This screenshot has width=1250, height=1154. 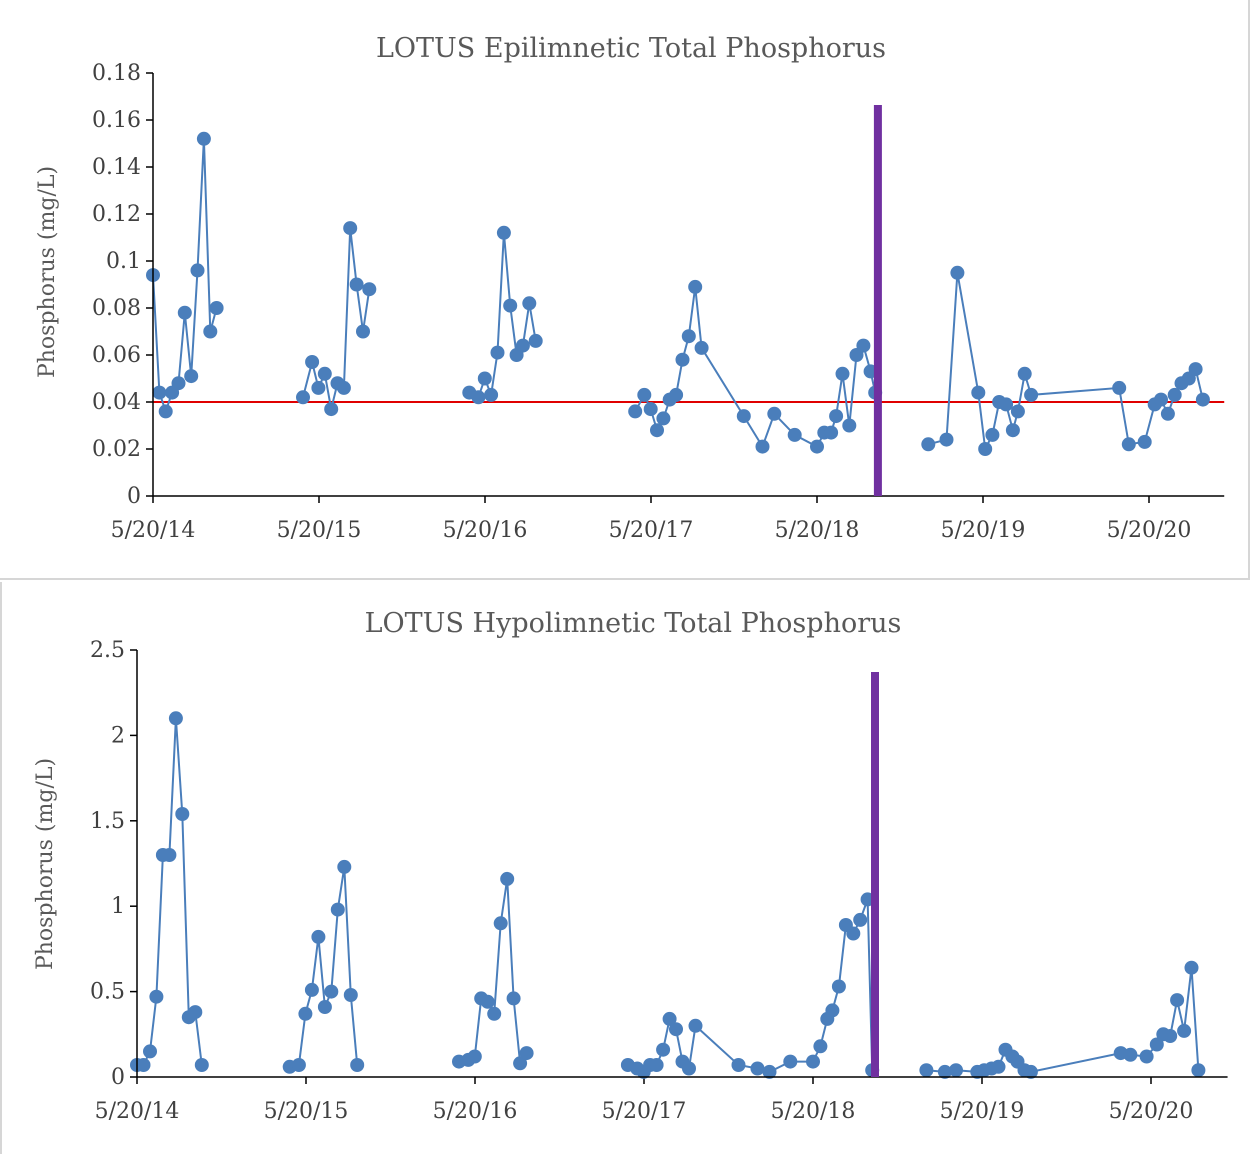 I want to click on y-tick-label: 0.1, so click(x=123, y=261).